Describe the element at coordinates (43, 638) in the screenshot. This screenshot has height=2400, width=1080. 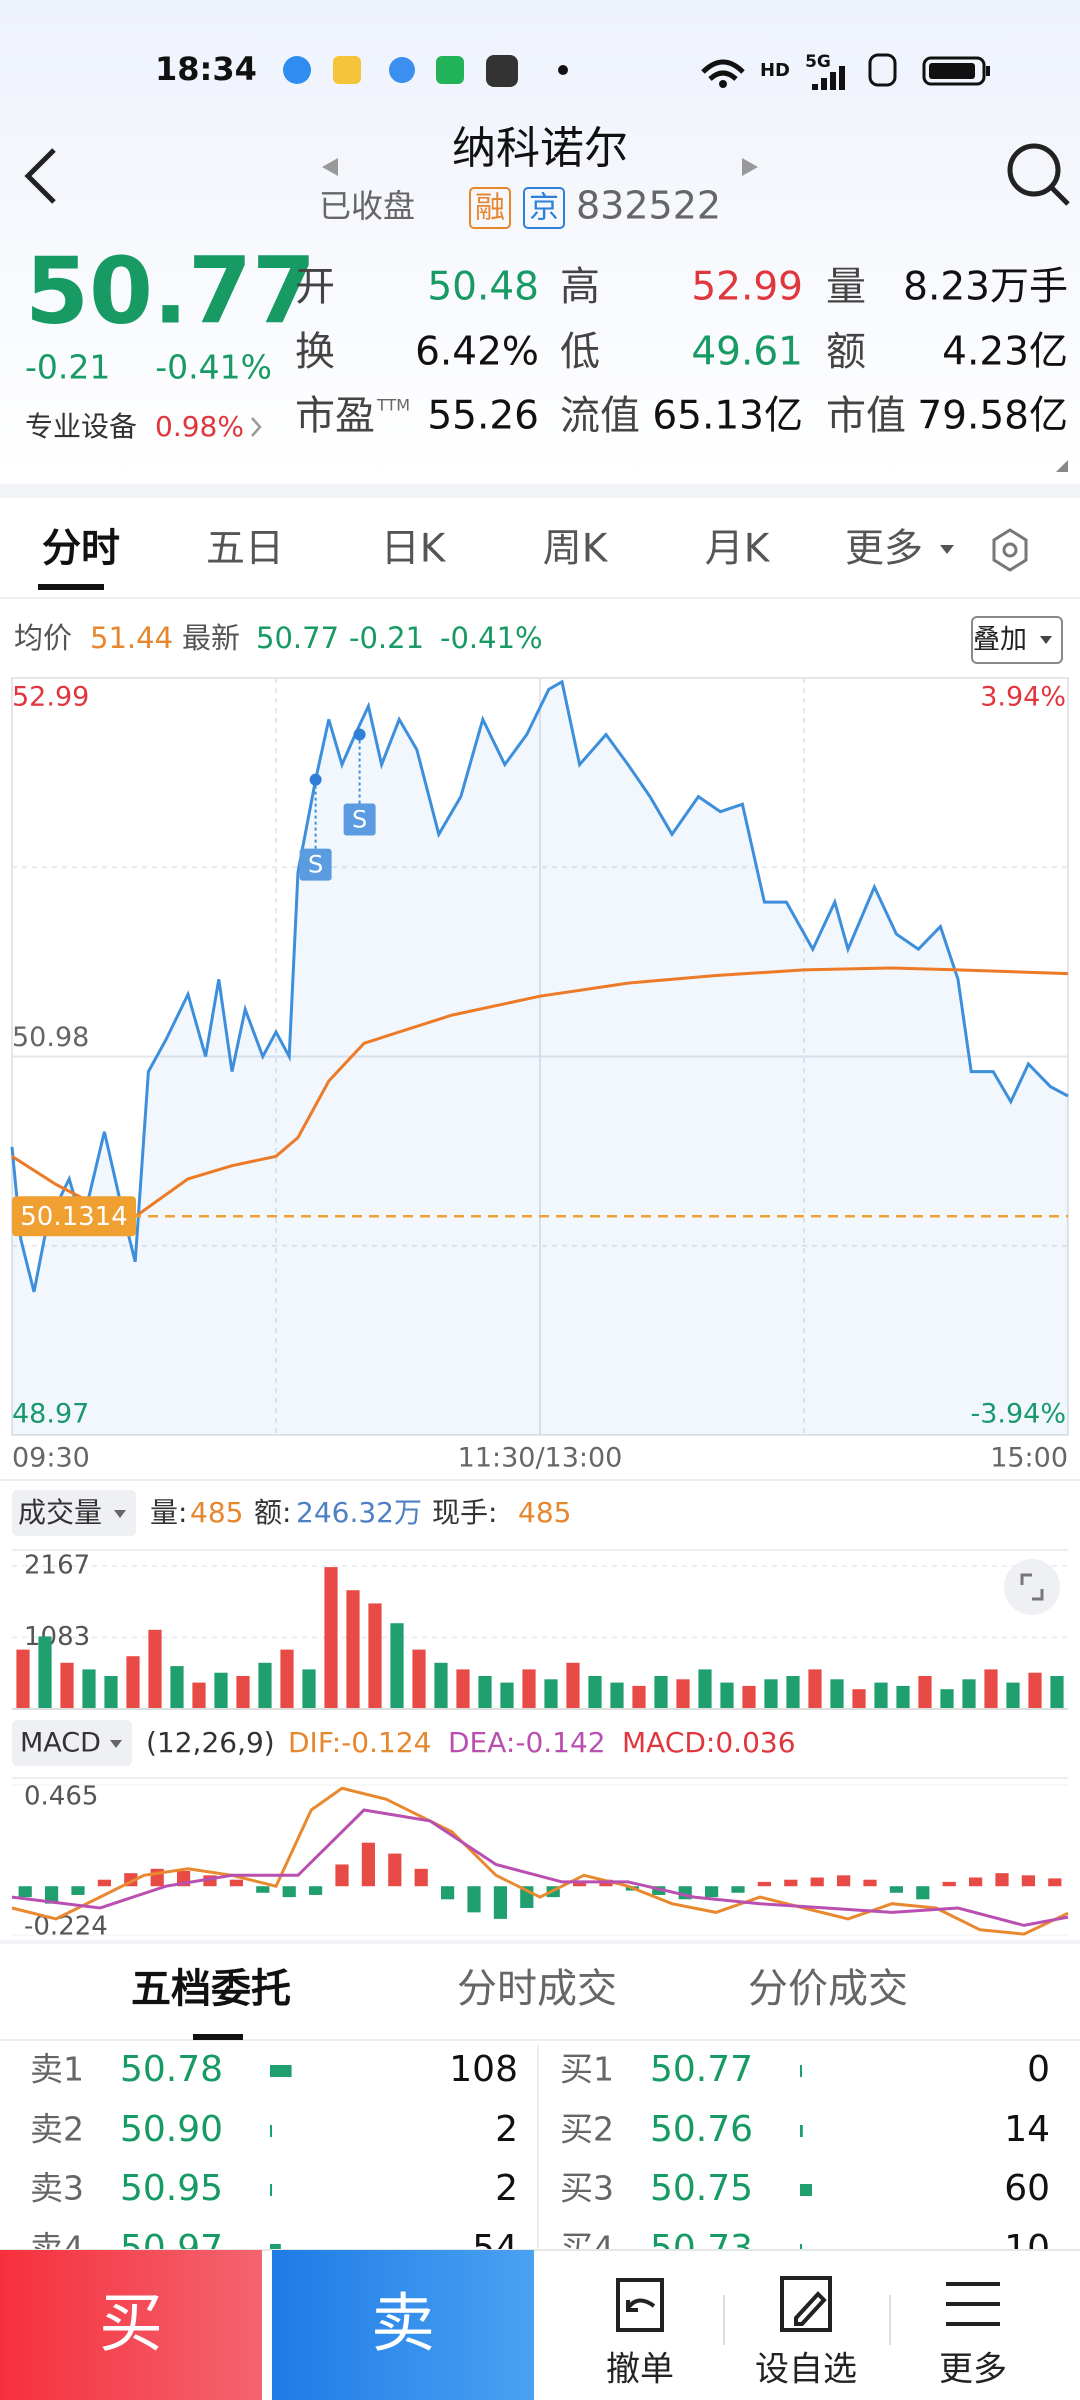
I see `avg-label: 均价` at that location.